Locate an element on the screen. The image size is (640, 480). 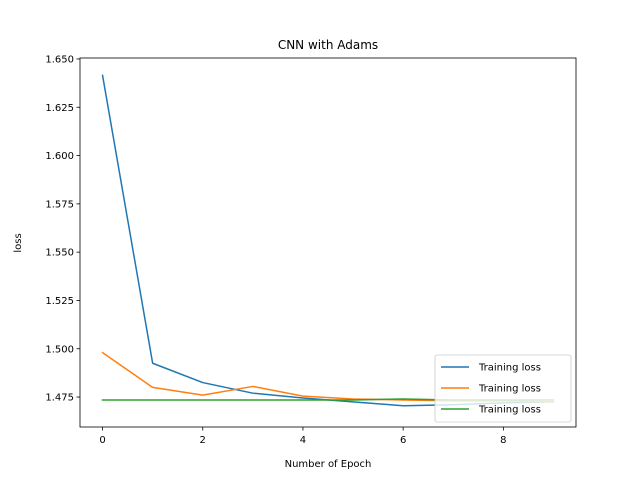
legend: Training loss Training loss Training loss is located at coordinates (503, 388).